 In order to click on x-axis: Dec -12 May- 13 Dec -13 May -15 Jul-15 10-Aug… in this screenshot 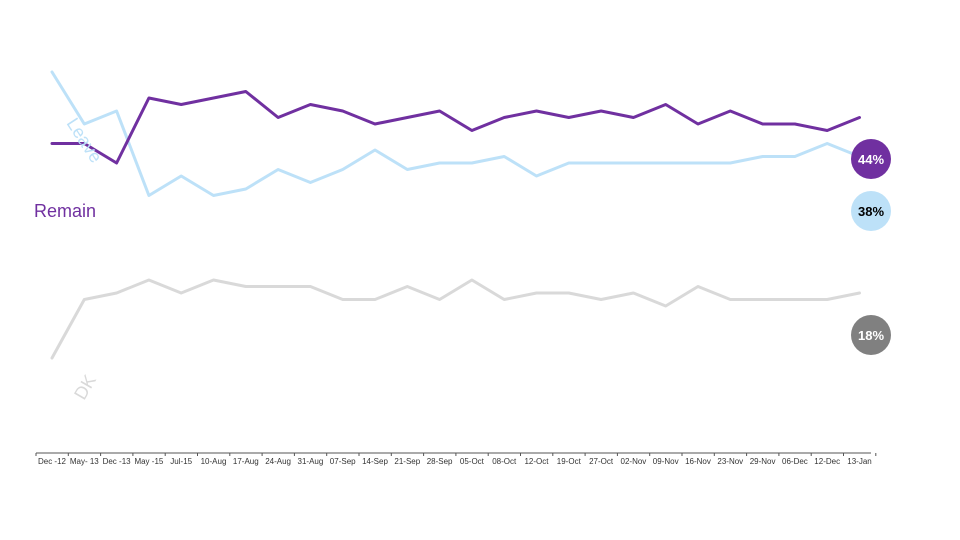, I will do `click(456, 459)`.